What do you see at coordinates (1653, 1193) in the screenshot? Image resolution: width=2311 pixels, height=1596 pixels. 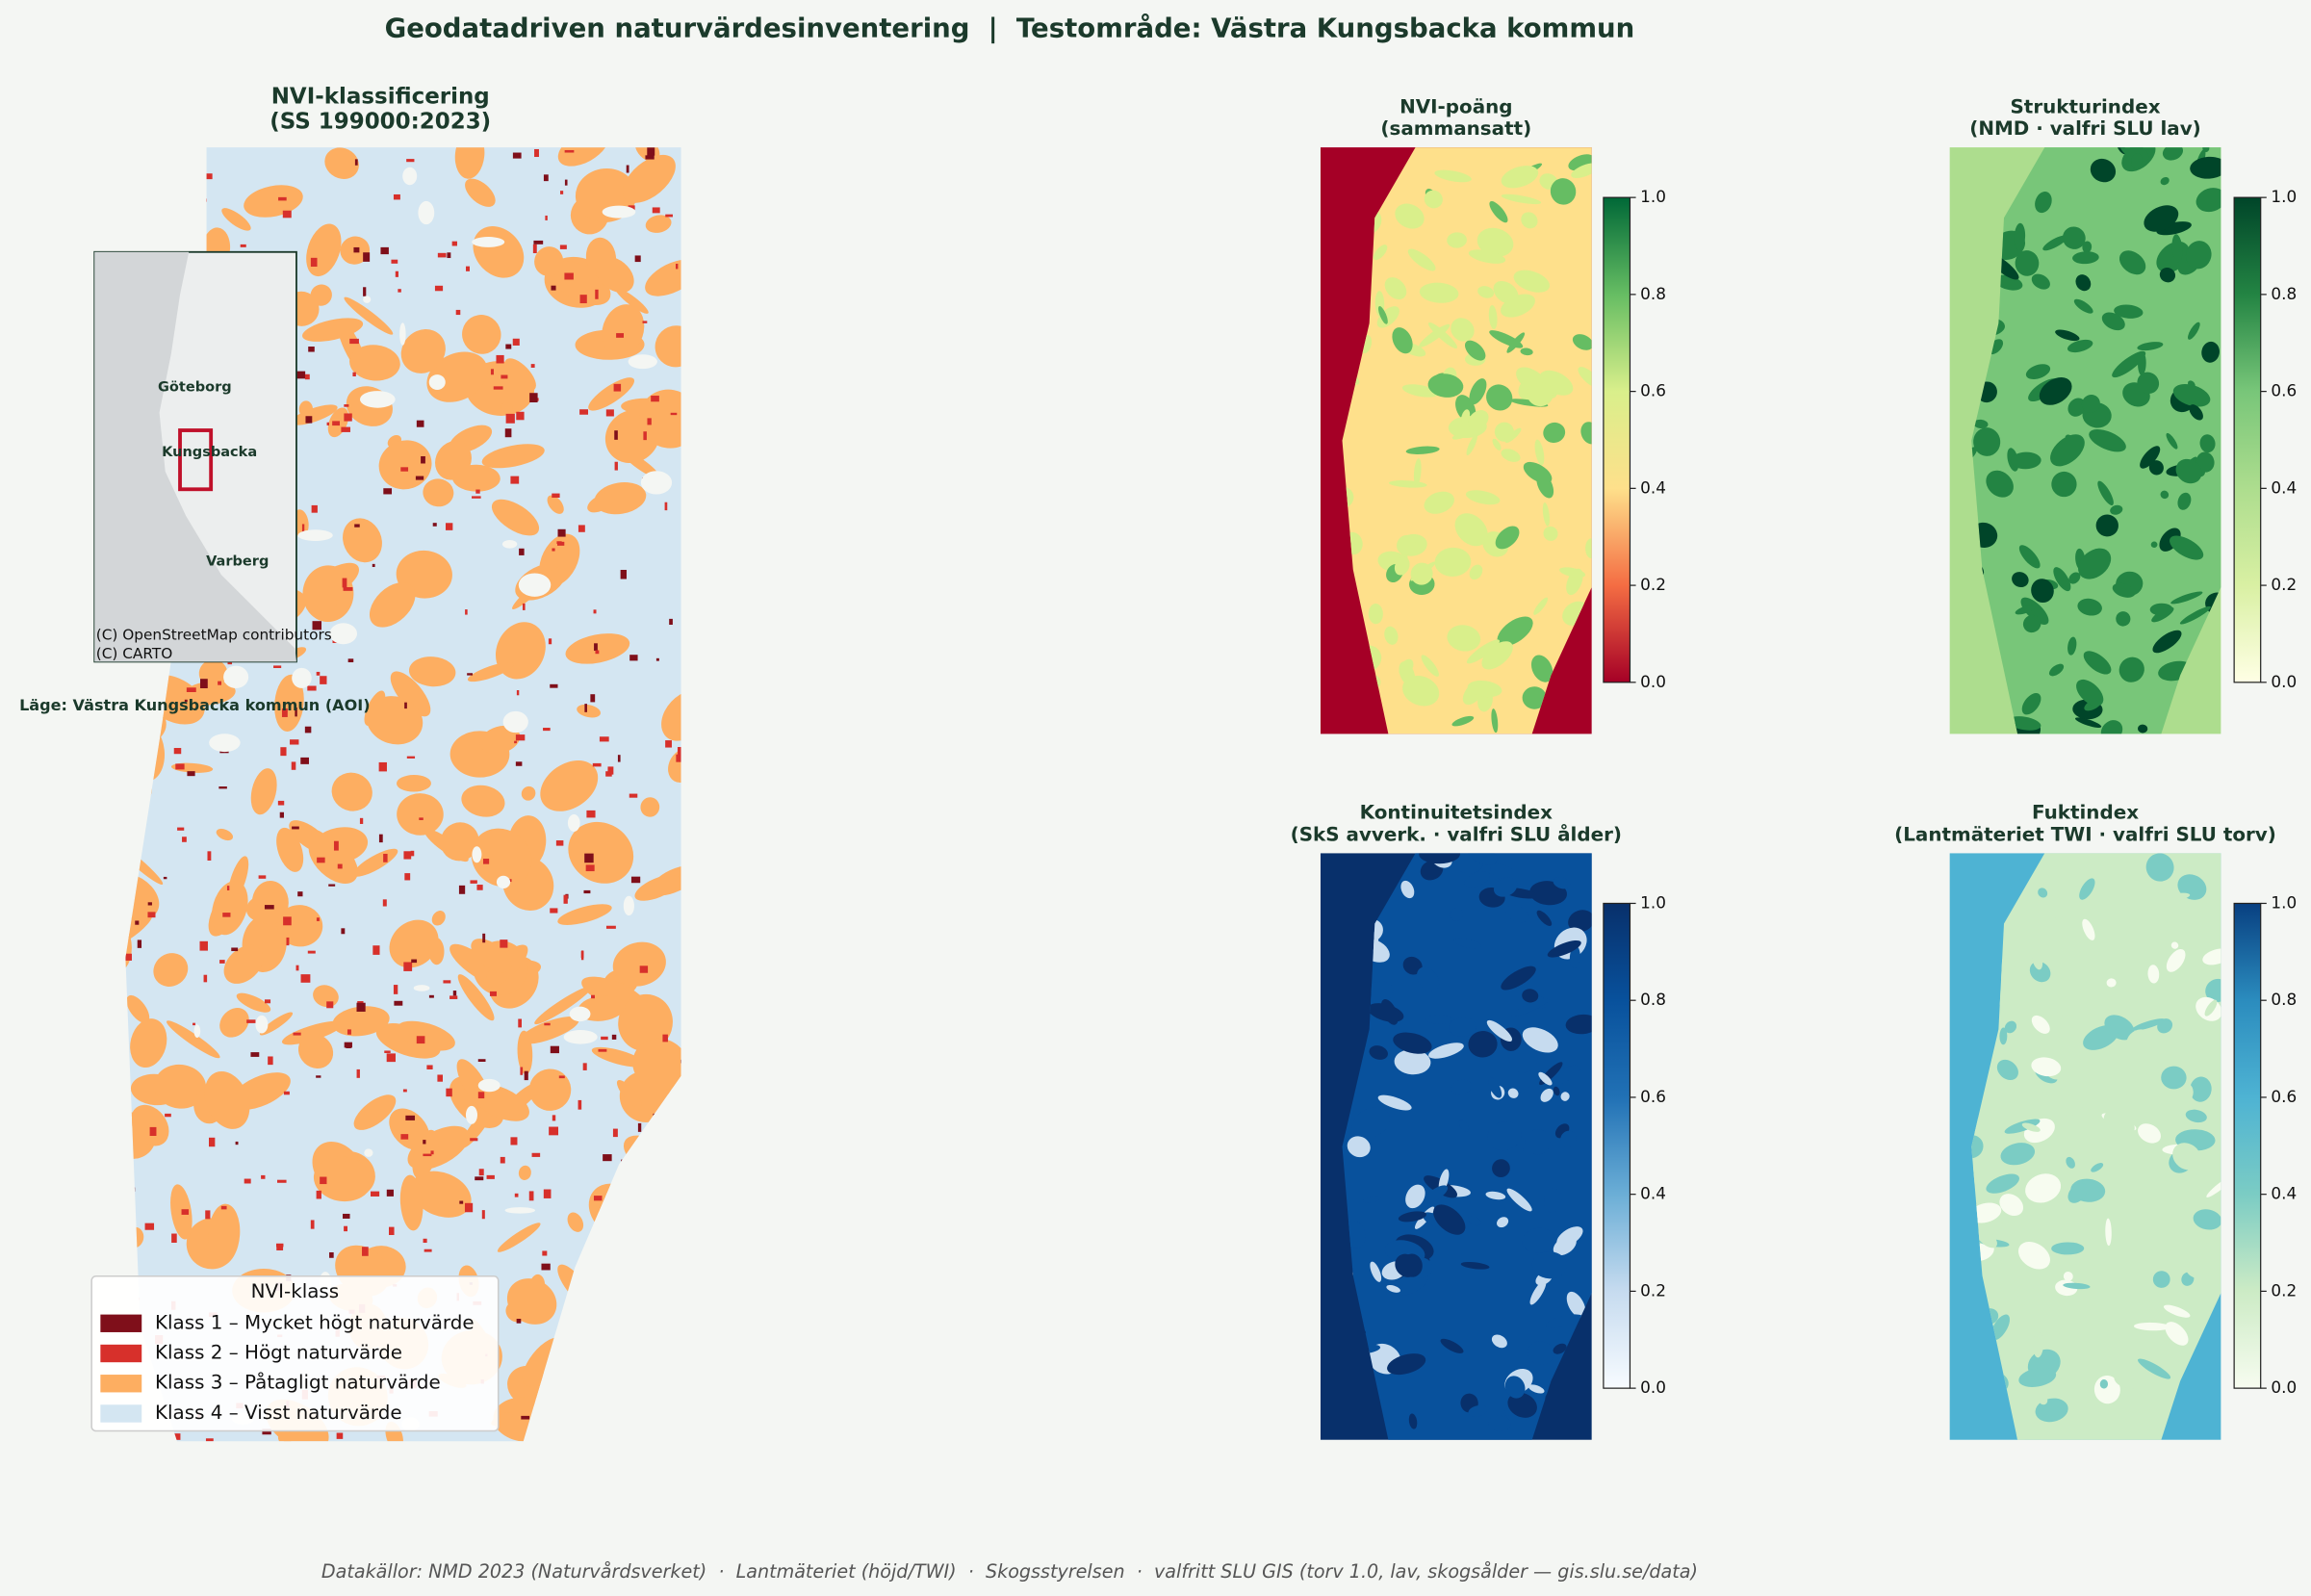 I see `colorbar-tick-label: 0.4` at bounding box center [1653, 1193].